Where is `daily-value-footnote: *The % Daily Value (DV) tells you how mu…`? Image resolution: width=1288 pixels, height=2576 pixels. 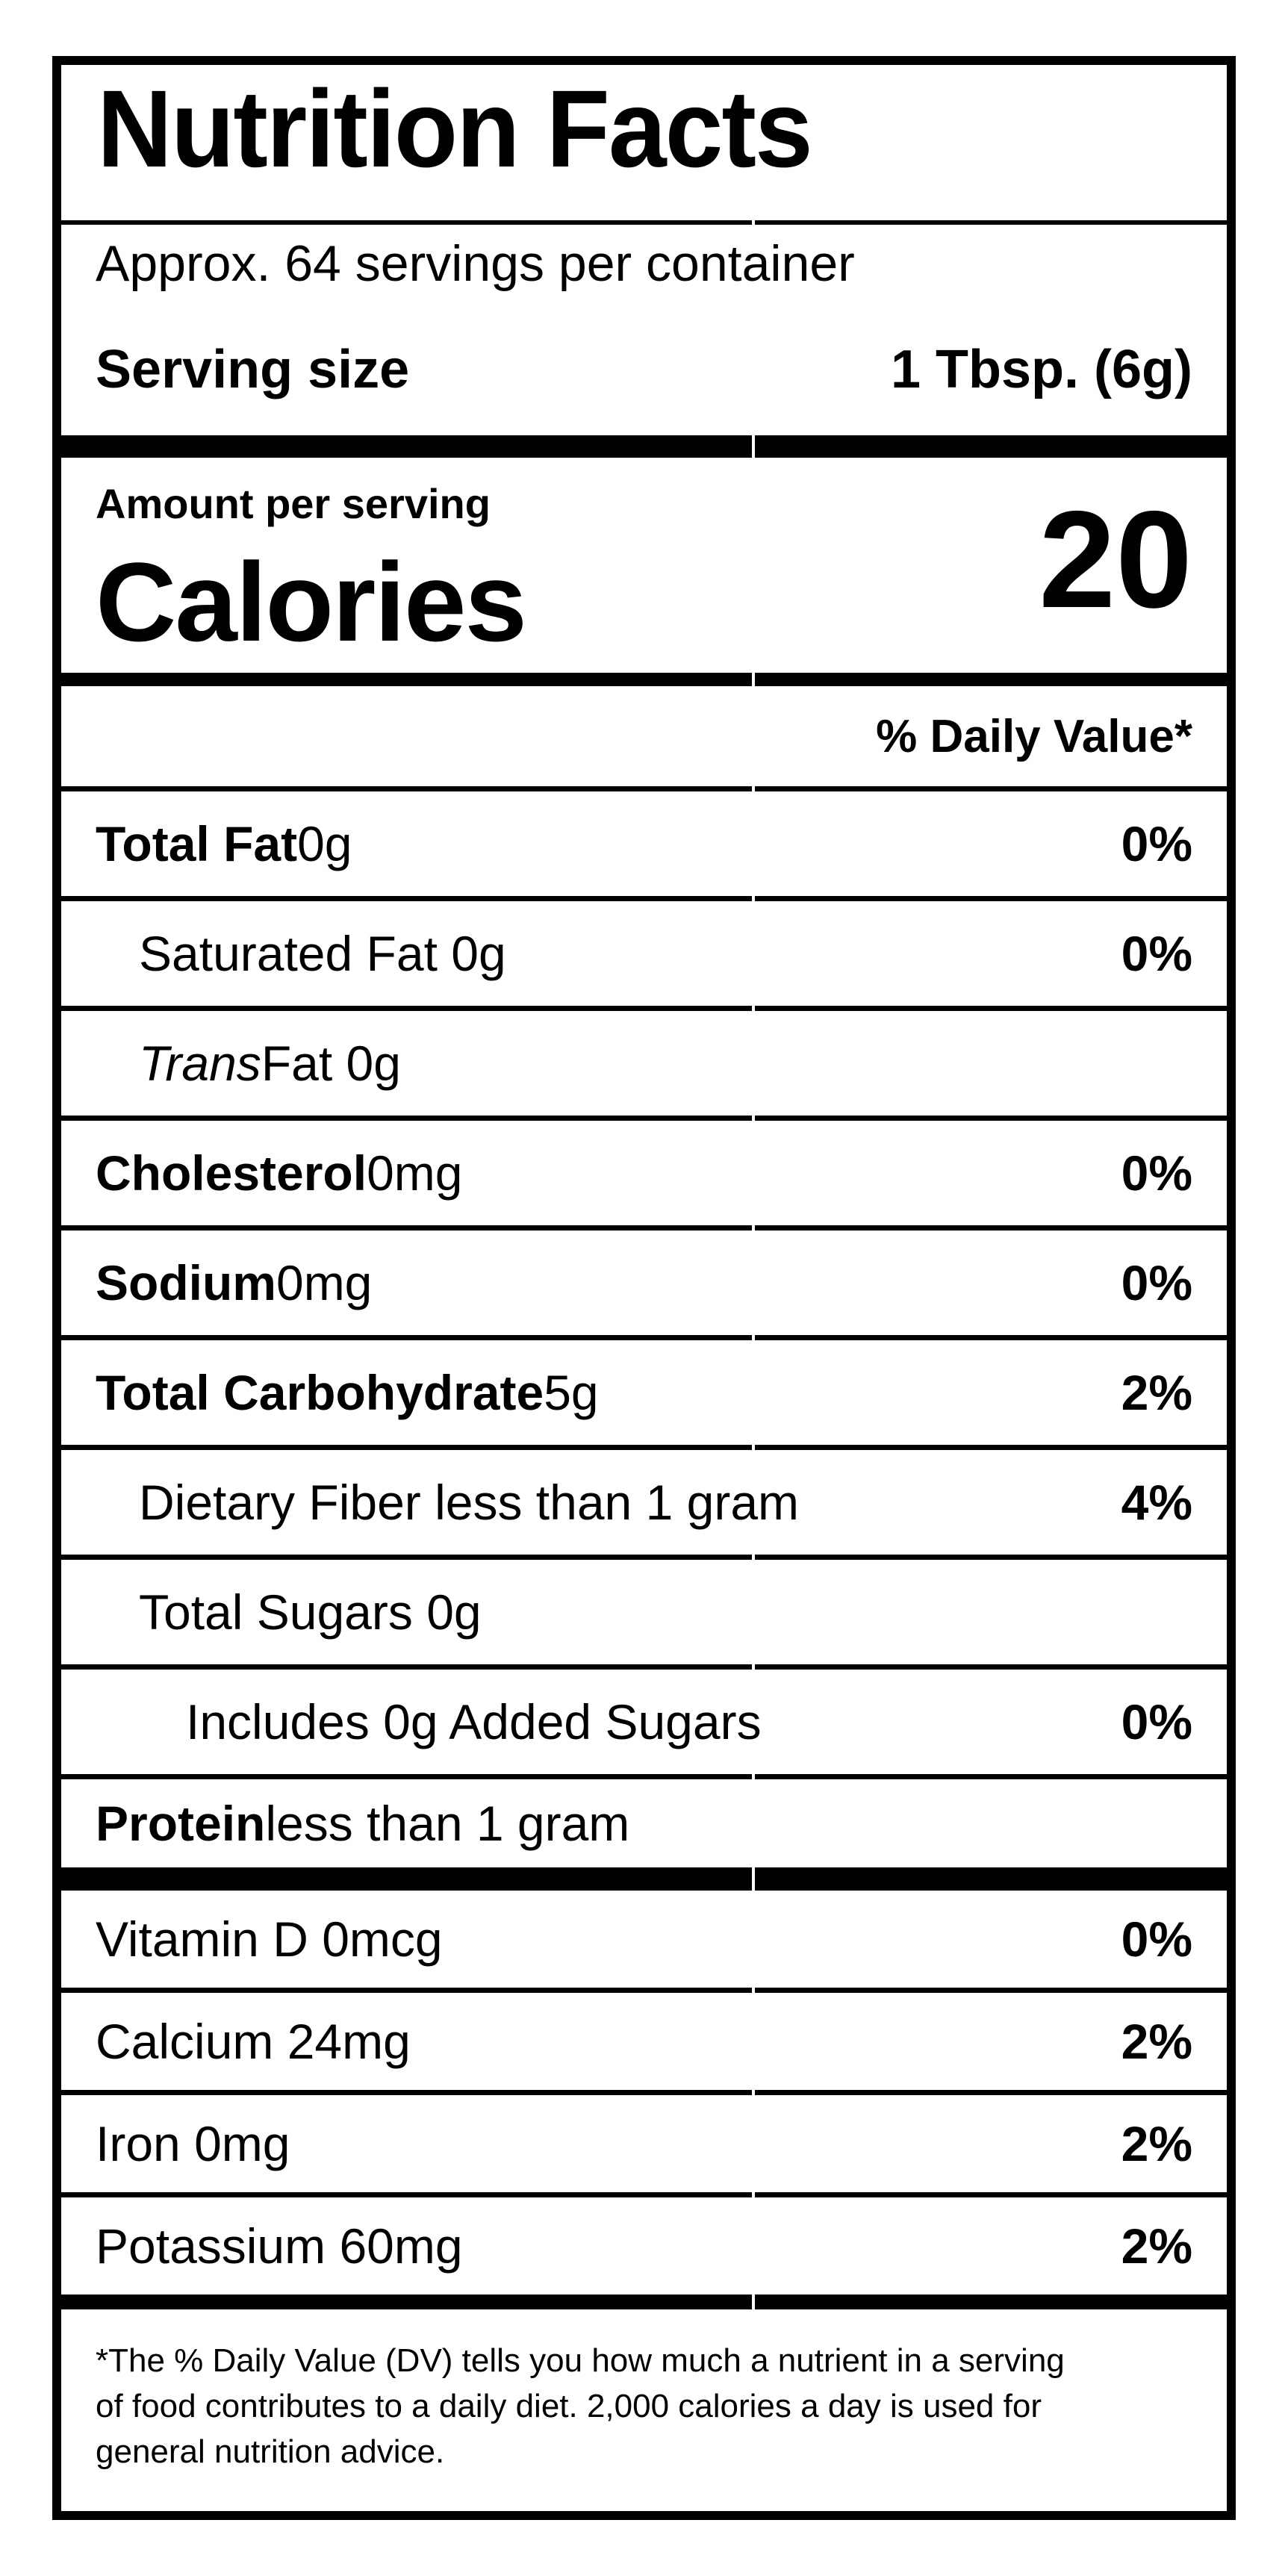
daily-value-footnote: *The % Daily Value (DV) tells you how mu… is located at coordinates (644, 2410).